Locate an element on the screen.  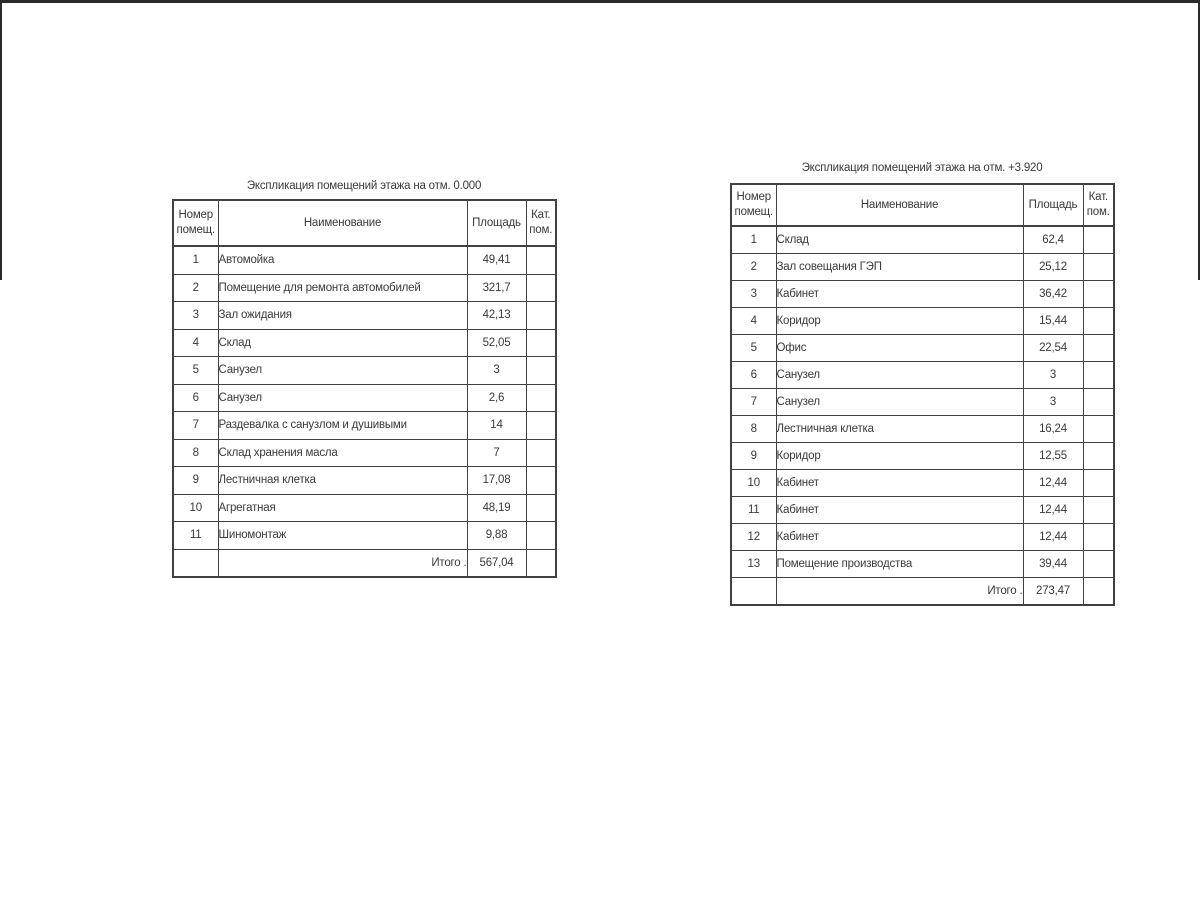
column-header-room-number: Номер помещ. is located at coordinates (195, 223).